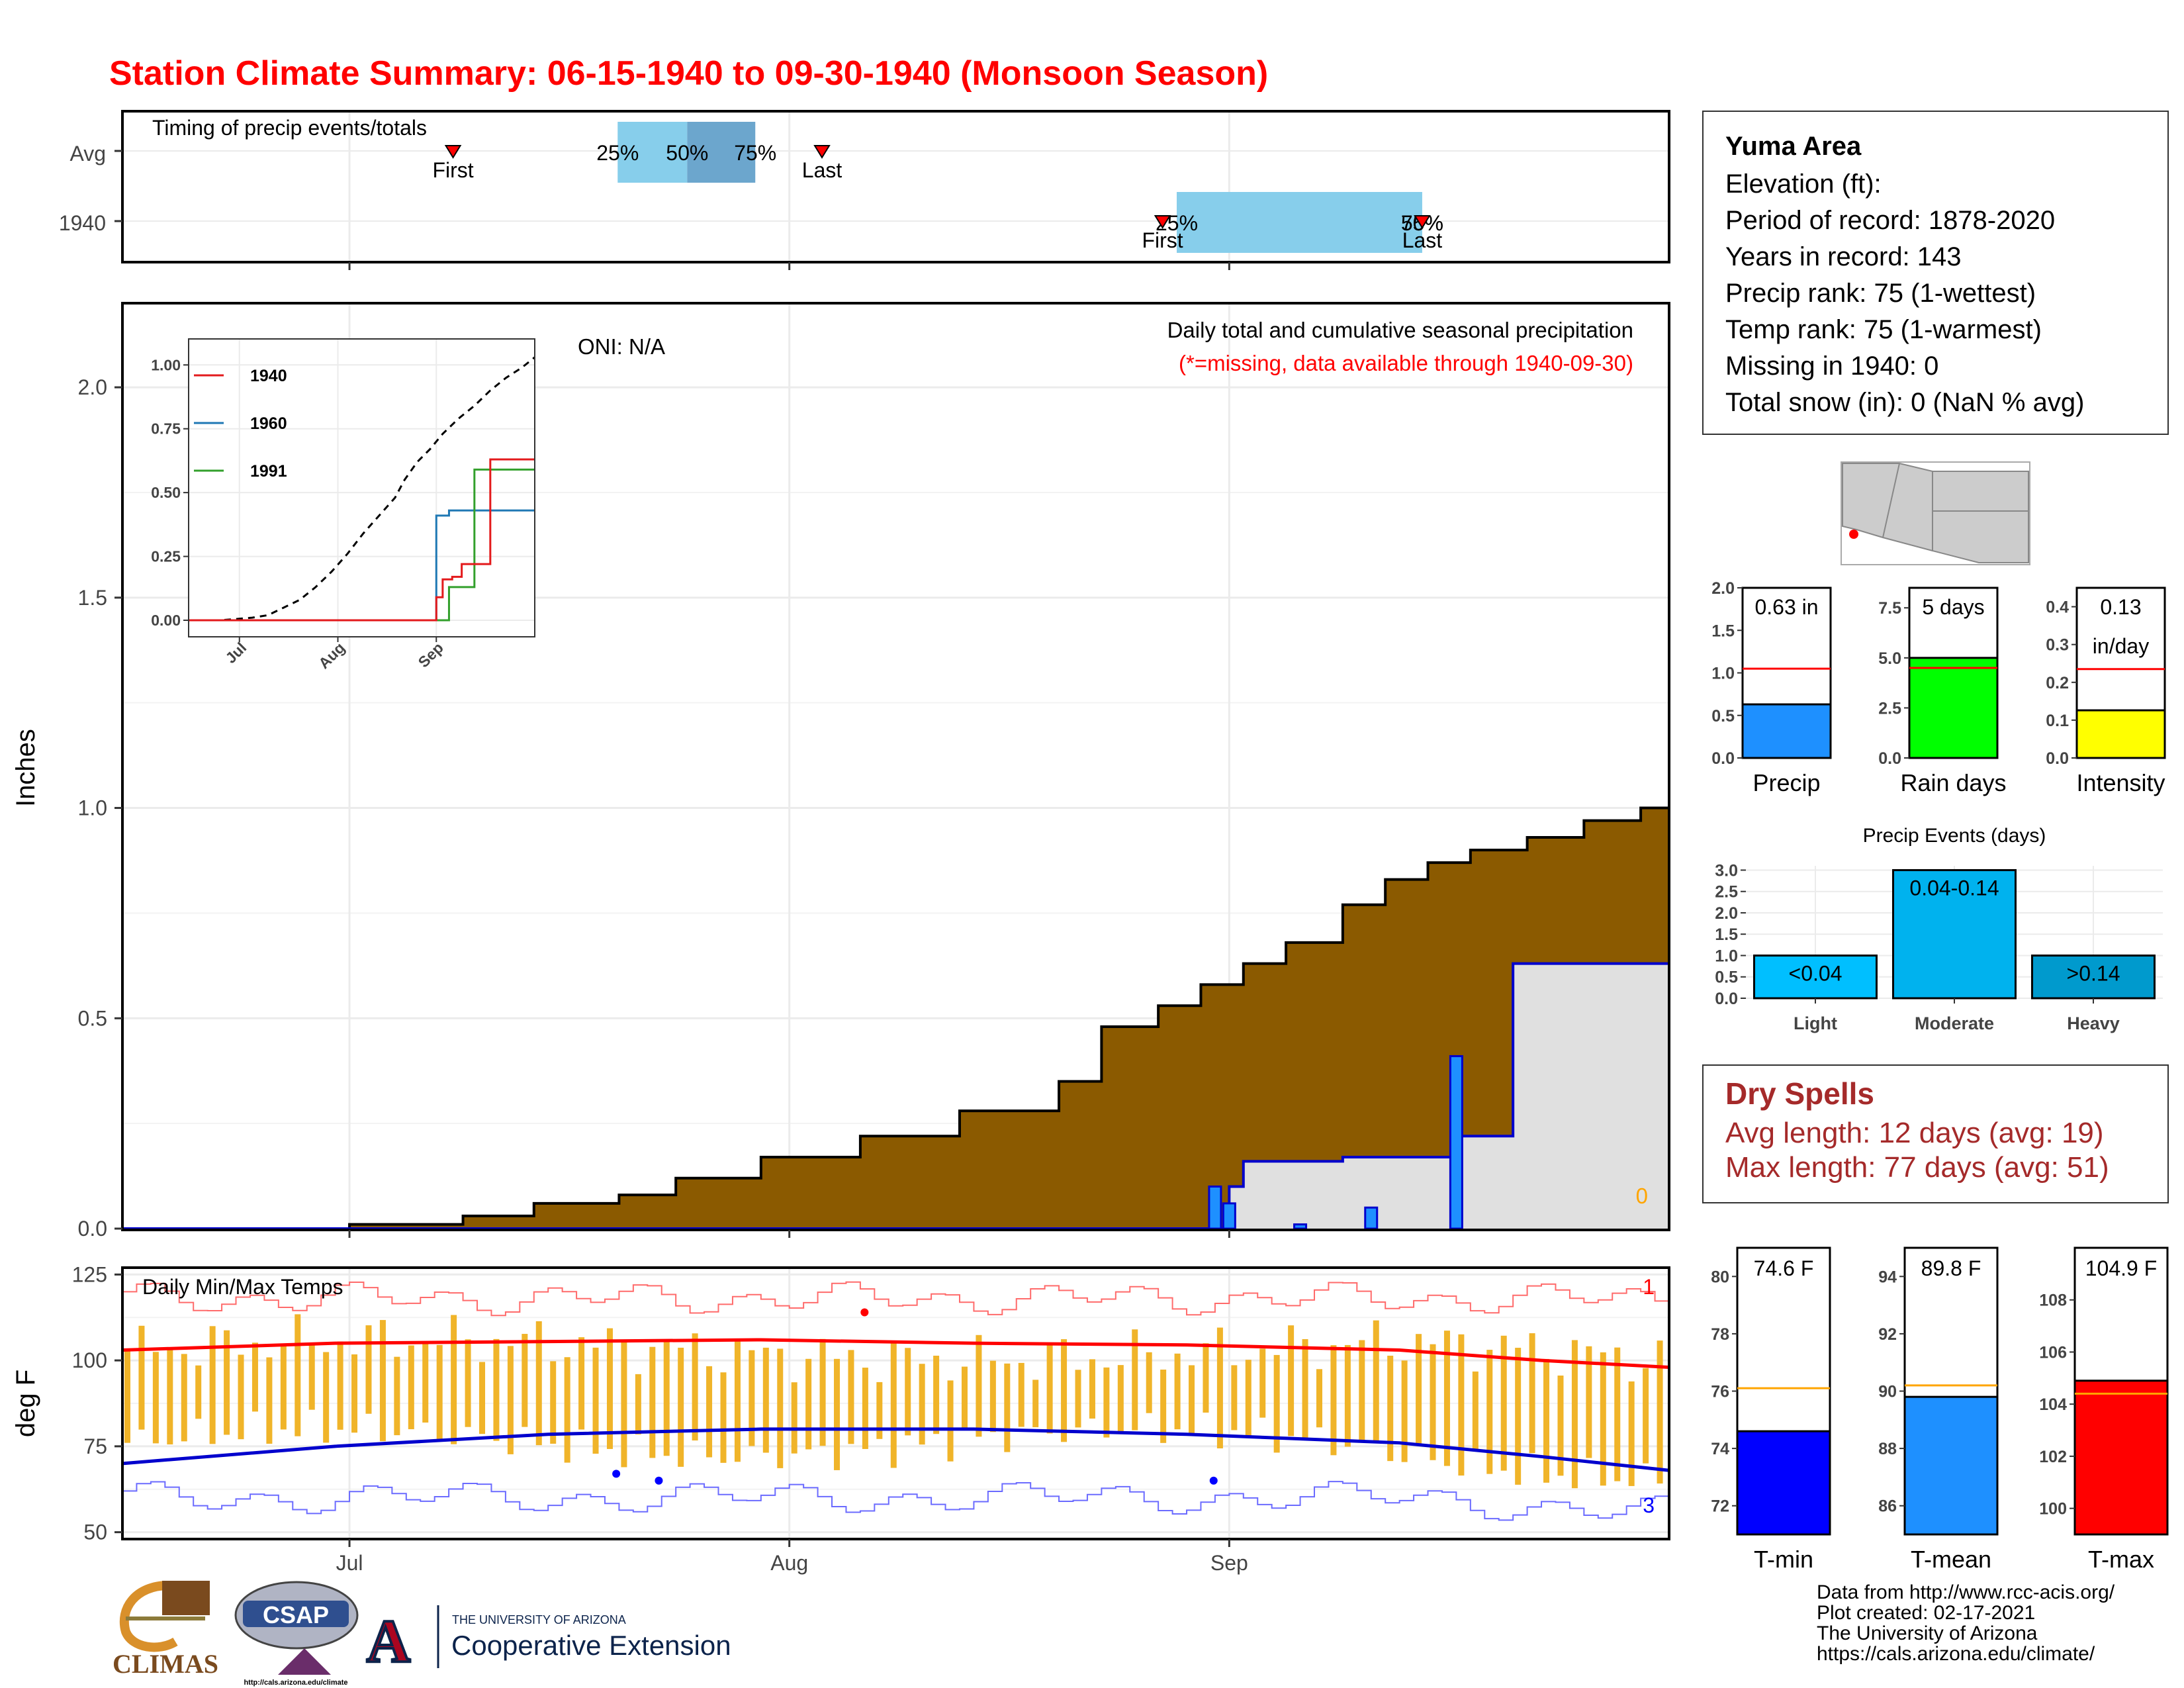 This screenshot has height=1688, width=2184. What do you see at coordinates (896, 1299) in the screenshot?
I see `record-high-line` at bounding box center [896, 1299].